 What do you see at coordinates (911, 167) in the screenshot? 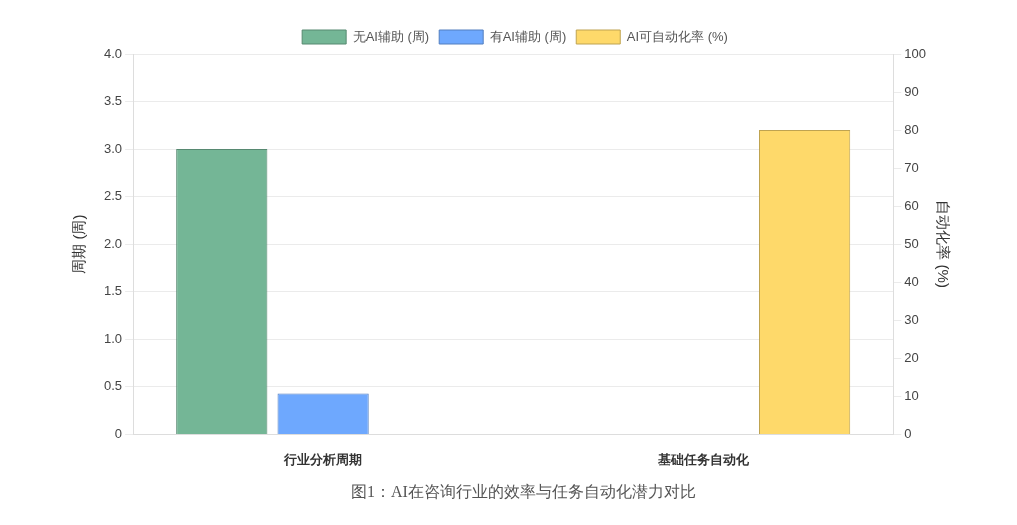
I see `y2-tick-label: 70` at bounding box center [911, 167].